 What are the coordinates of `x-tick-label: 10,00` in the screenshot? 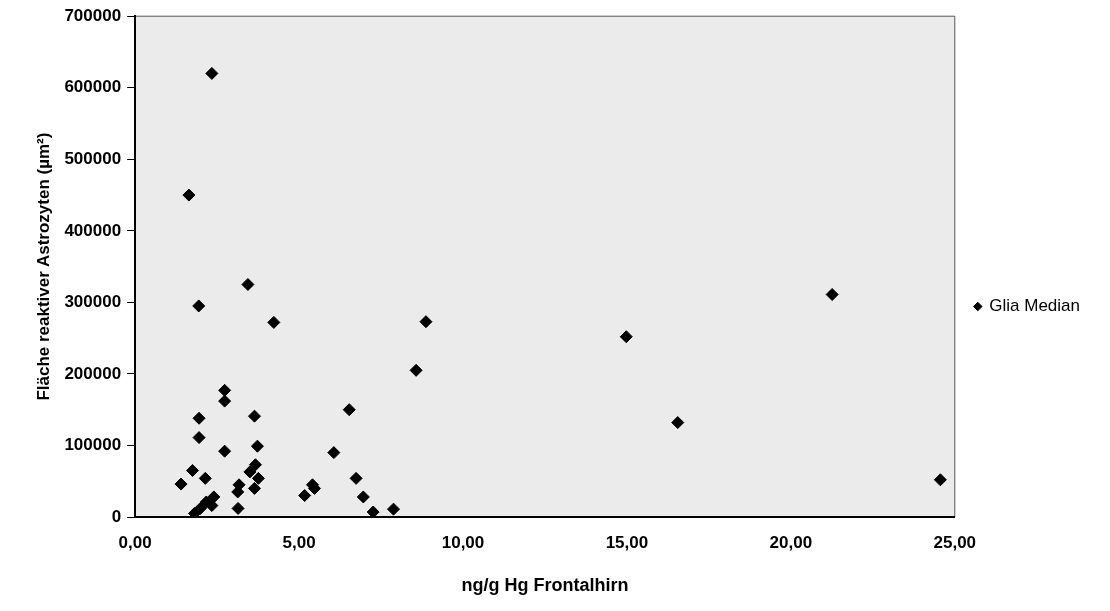 It's located at (463, 542).